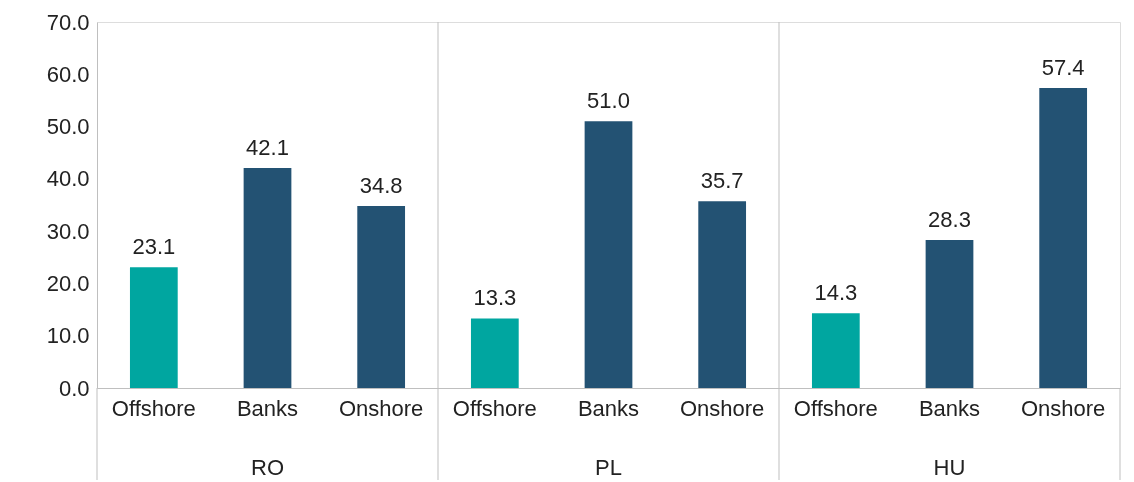  I want to click on data-label: 42.1, so click(267, 147).